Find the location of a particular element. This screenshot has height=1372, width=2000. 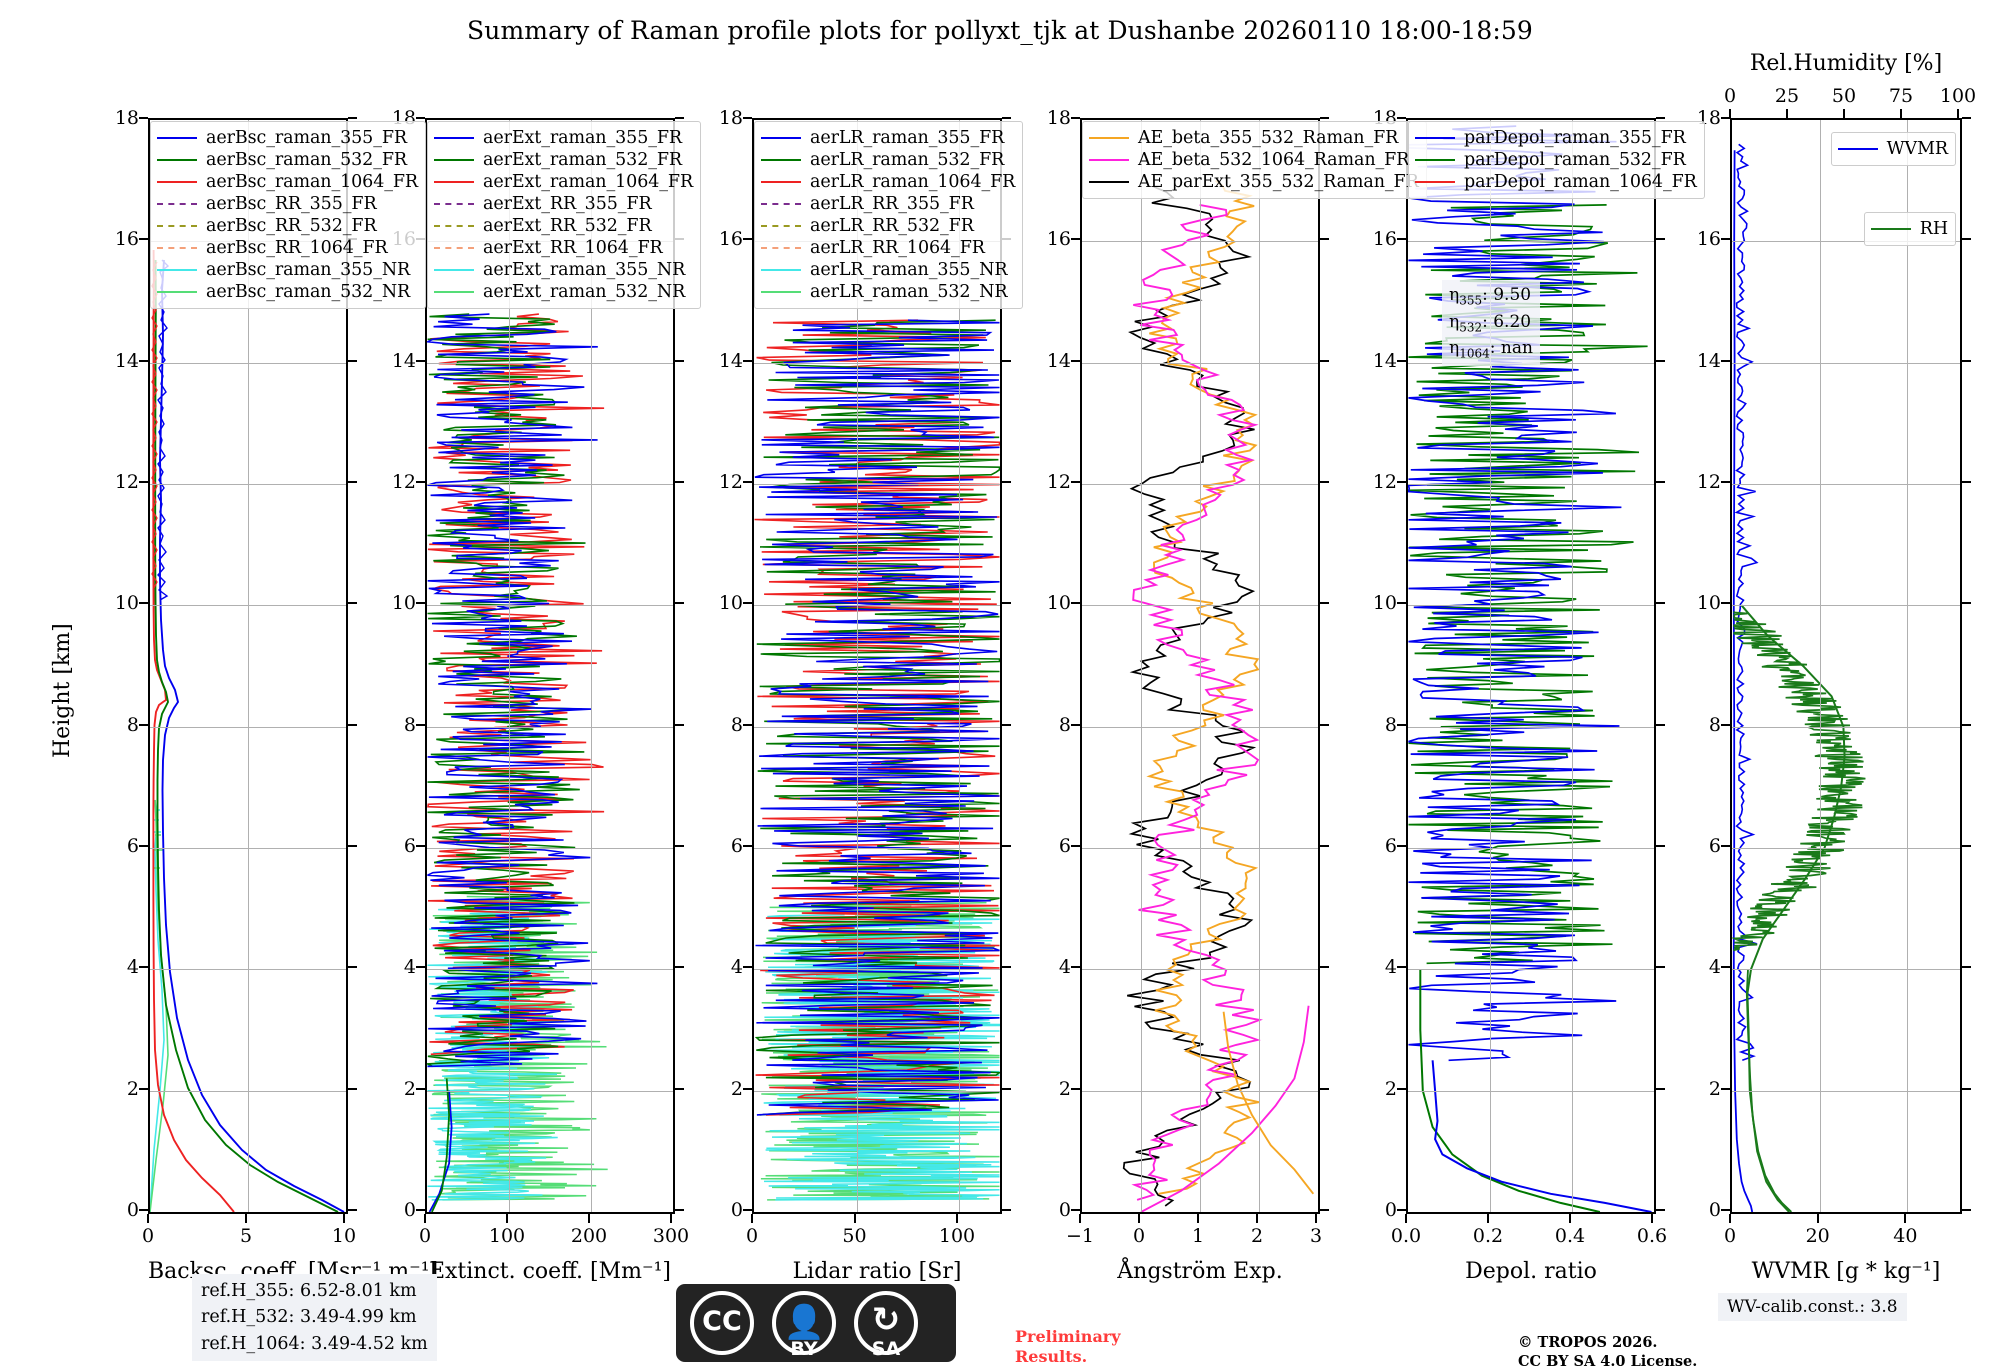

x-tick-label: 100 is located at coordinates (507, 1236).